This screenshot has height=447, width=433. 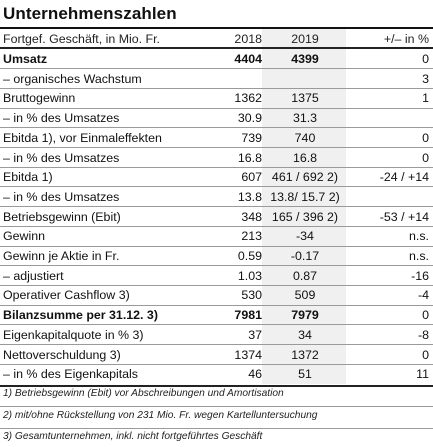 What do you see at coordinates (33, 275) in the screenshot?
I see `row-label: – adjustiert` at bounding box center [33, 275].